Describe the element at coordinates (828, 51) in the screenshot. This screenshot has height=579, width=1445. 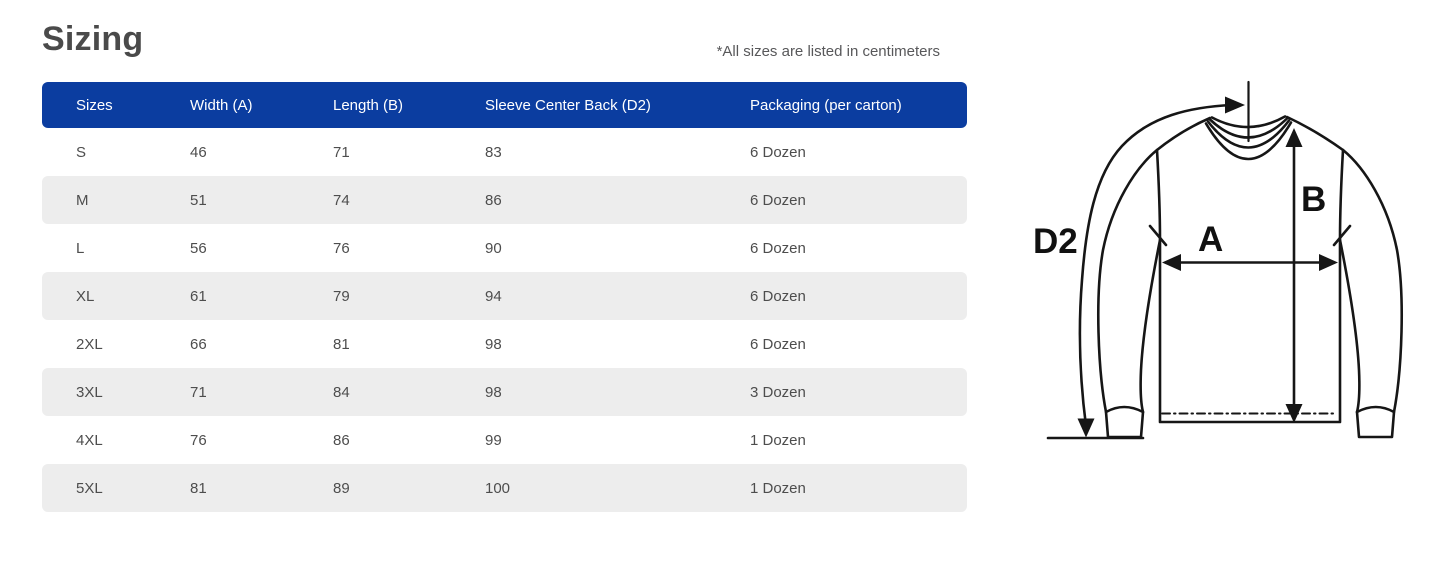
I see `units-note: *All sizes are listed in centimeters` at that location.